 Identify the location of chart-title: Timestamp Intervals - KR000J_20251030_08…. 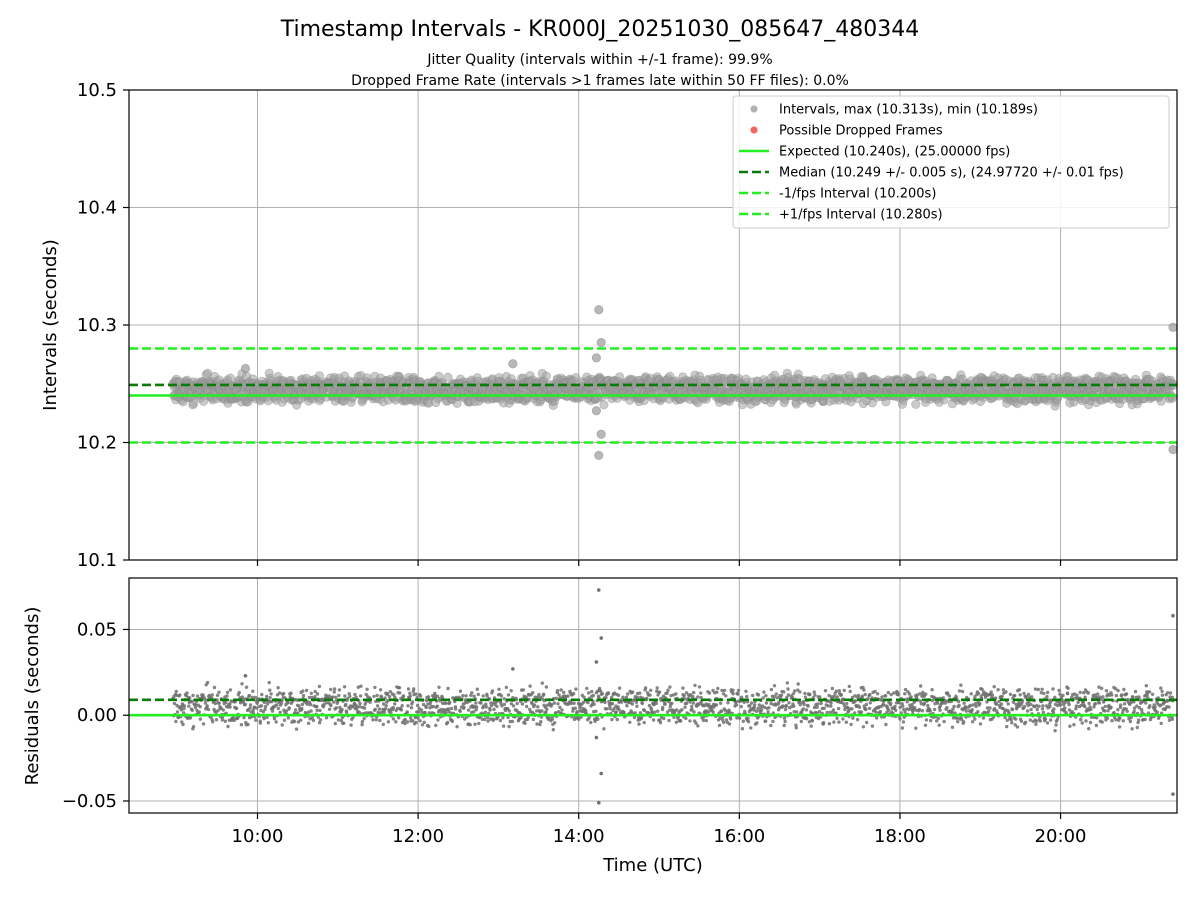
(600, 29).